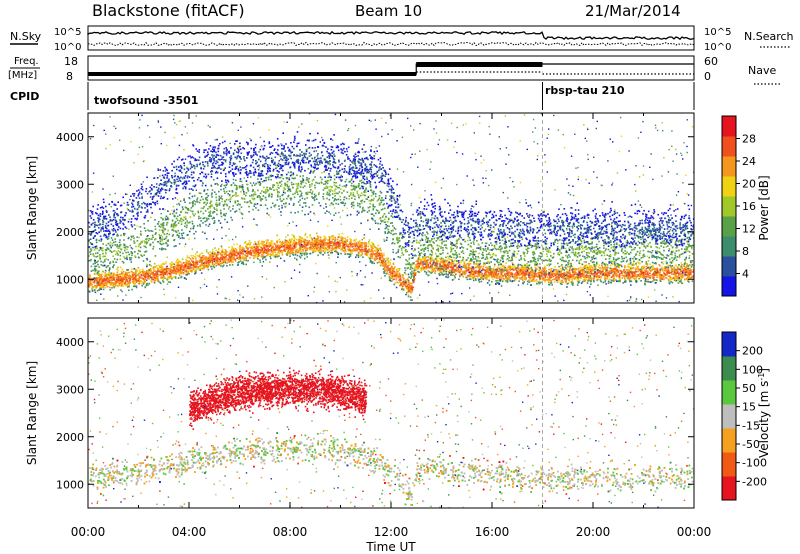 The width and height of the screenshot is (800, 554). I want to click on power-colorbar-tick: 4, so click(745, 274).